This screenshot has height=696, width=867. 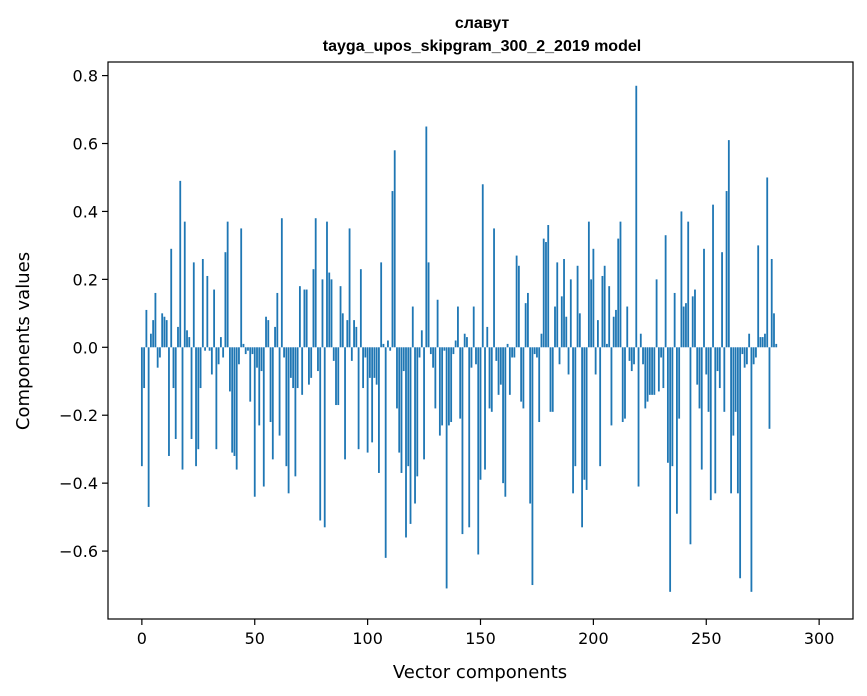 What do you see at coordinates (485, 633) in the screenshot?
I see `x-axis-ticks: 0 50 100 150 200 250 300` at bounding box center [485, 633].